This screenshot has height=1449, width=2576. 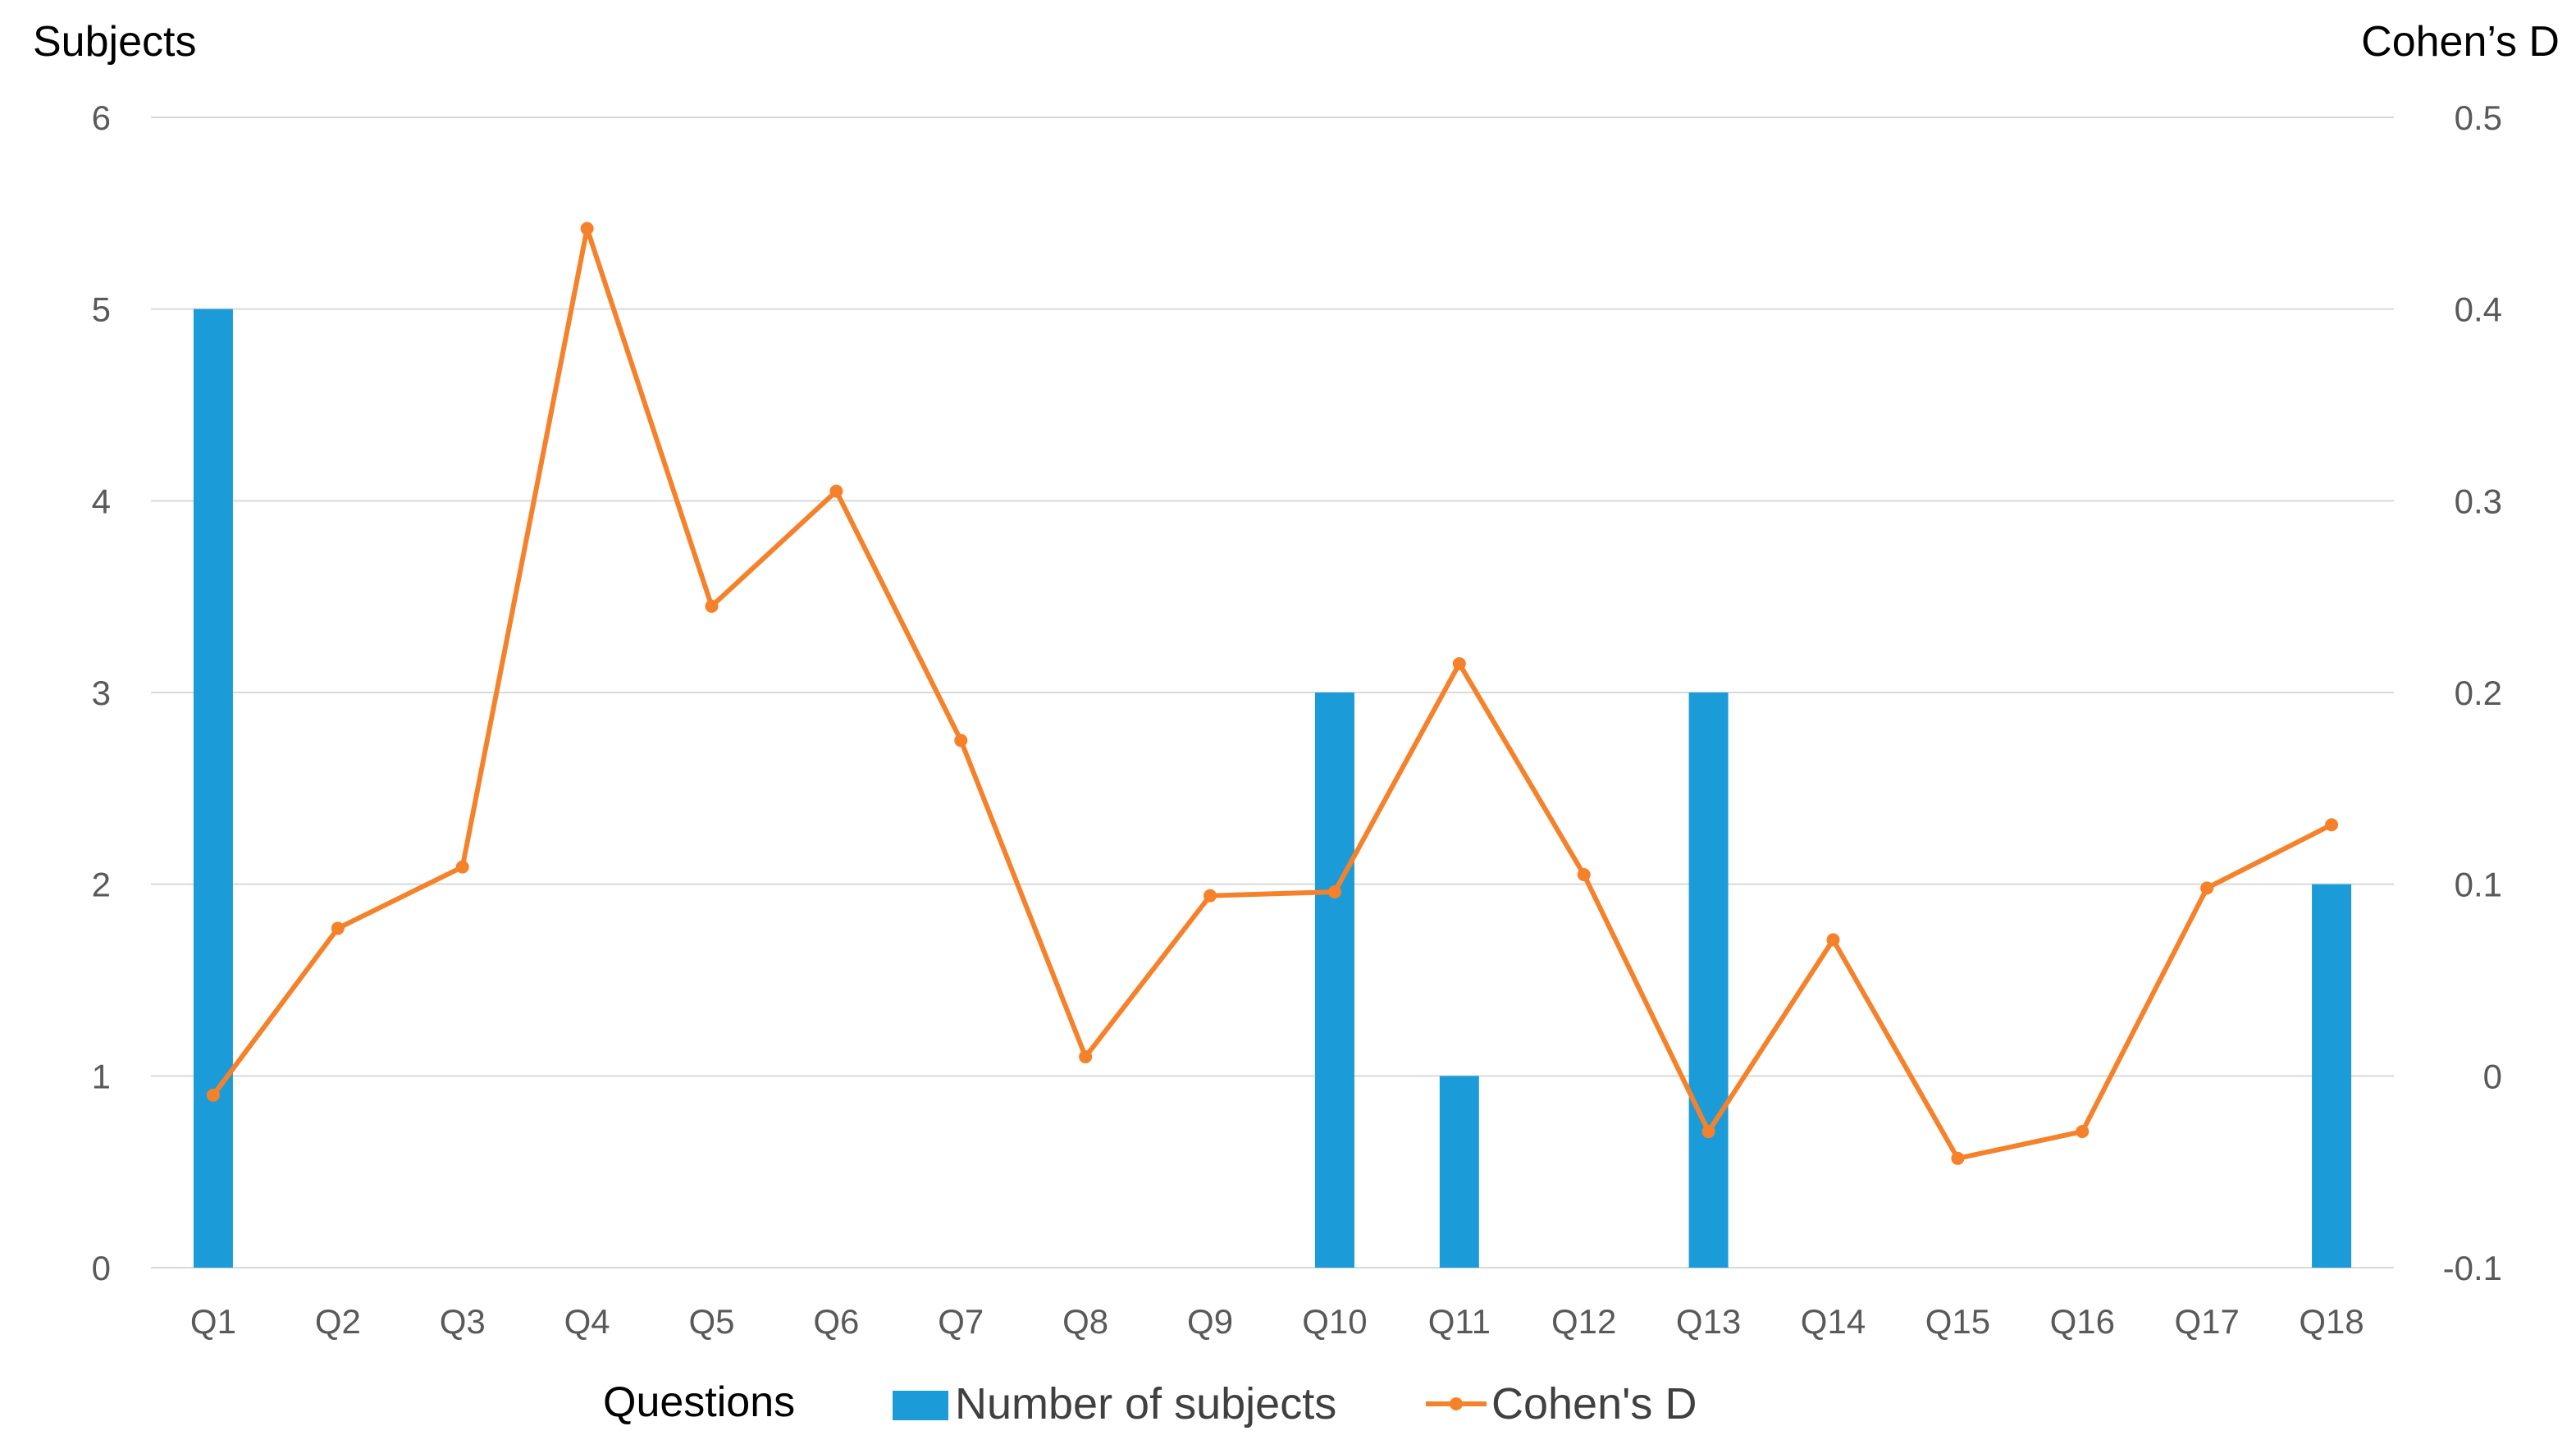 I want to click on right-tick-label: 0.4, so click(x=2478, y=309).